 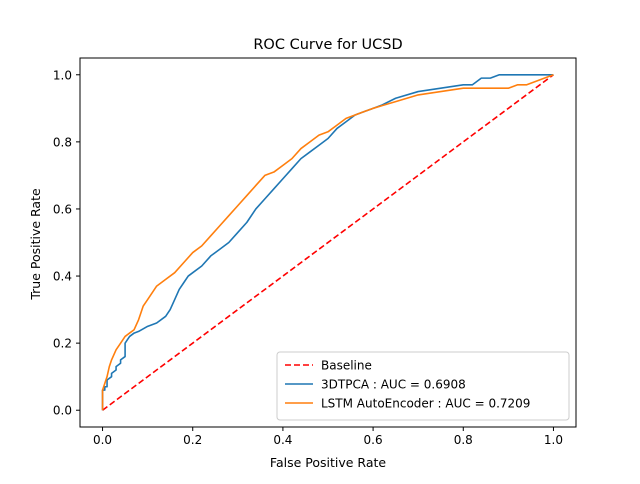 What do you see at coordinates (62, 277) in the screenshot?
I see `y-tick-label: 0.4` at bounding box center [62, 277].